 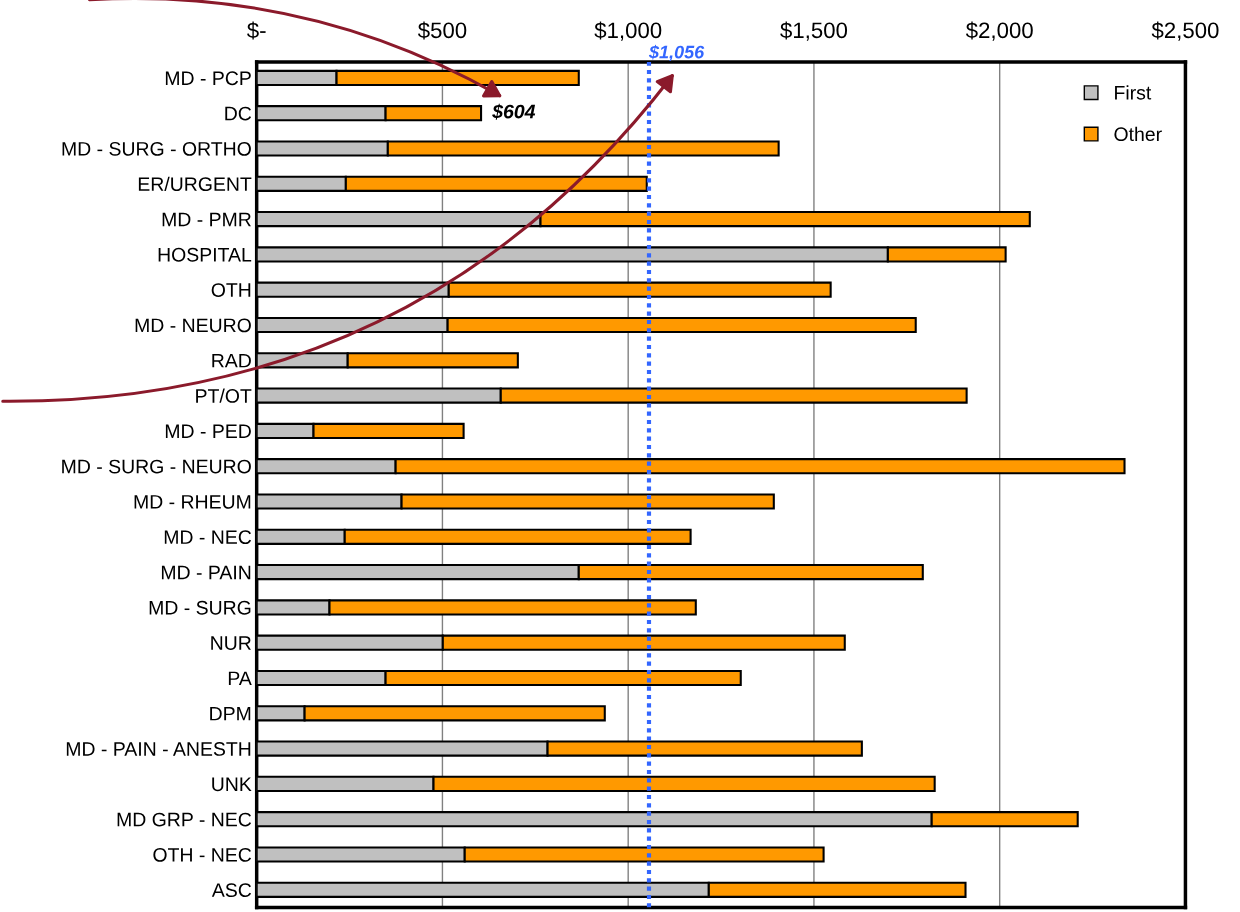 What do you see at coordinates (1138, 134) in the screenshot?
I see `legend-label: Other` at bounding box center [1138, 134].